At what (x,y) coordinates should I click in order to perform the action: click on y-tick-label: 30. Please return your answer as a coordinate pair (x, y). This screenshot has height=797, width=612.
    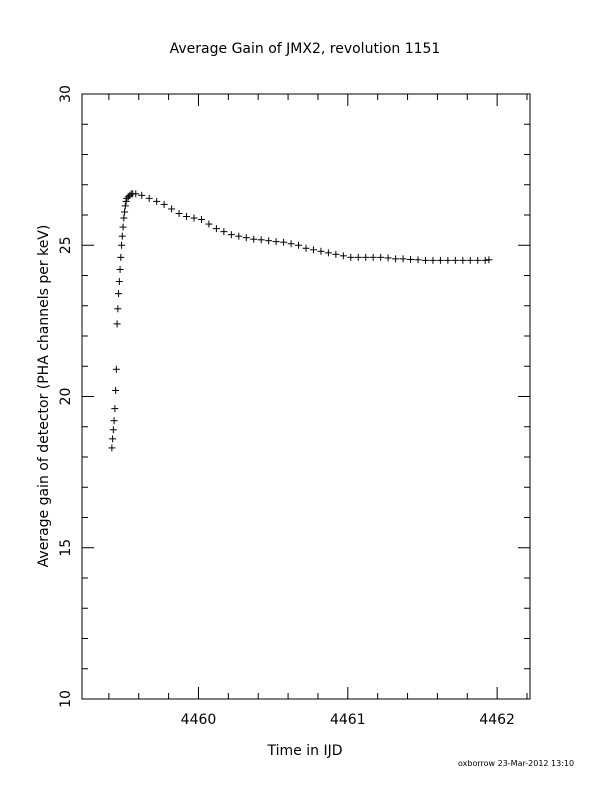
    Looking at the image, I should click on (66, 94).